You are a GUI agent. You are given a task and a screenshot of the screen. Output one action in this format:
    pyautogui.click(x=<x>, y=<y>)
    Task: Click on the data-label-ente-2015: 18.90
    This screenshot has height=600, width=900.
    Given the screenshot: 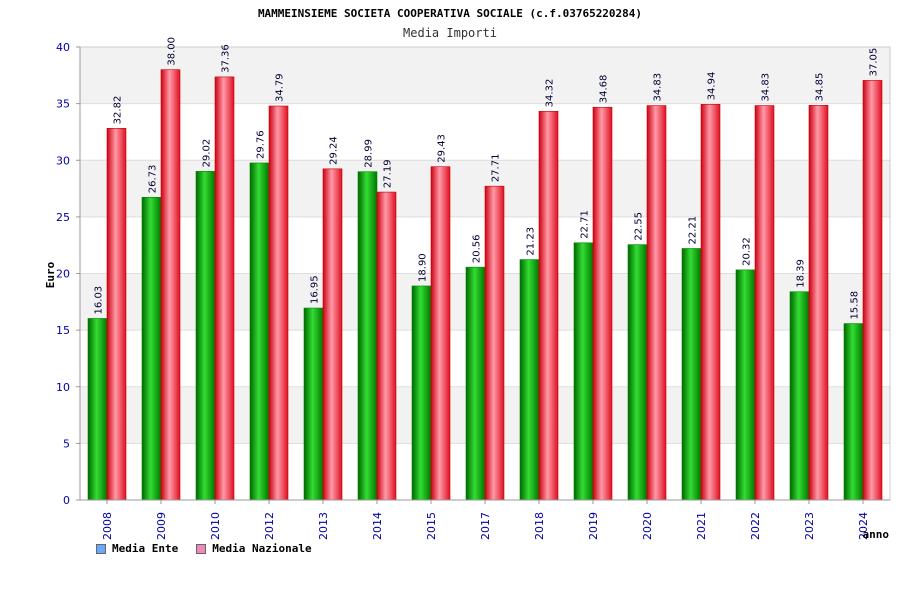 What is the action you would take?
    pyautogui.click(x=423, y=267)
    